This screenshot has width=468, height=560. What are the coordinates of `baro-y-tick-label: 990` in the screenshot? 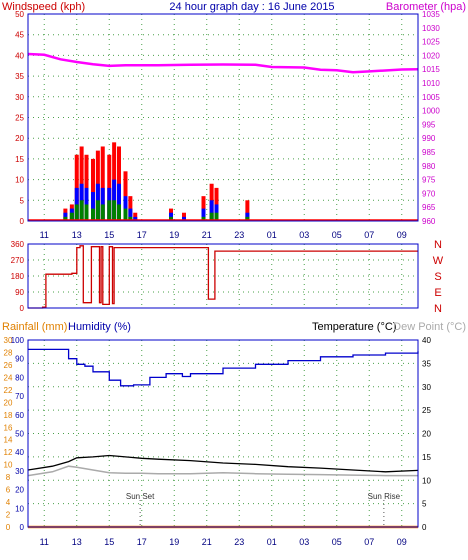 It's located at (429, 138).